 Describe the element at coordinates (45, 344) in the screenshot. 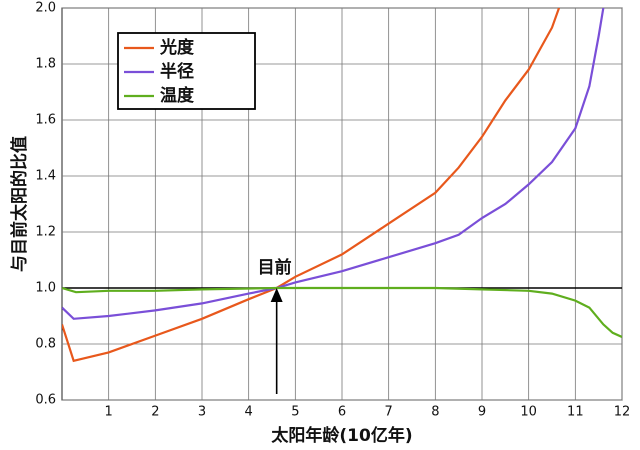

I see `y-tick-label: 0.8` at that location.